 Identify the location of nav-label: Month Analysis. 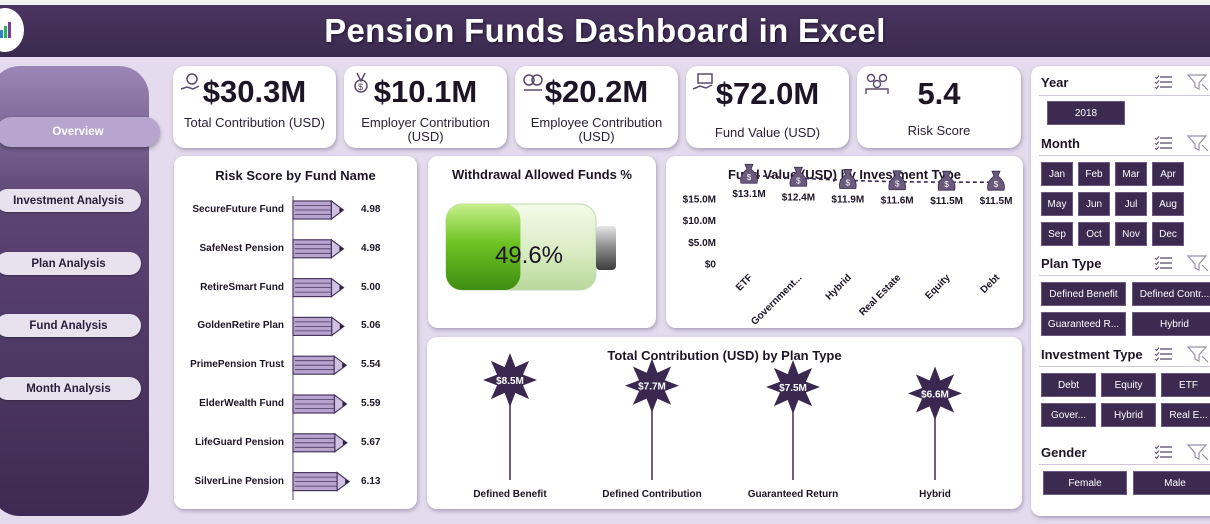
(68, 388).